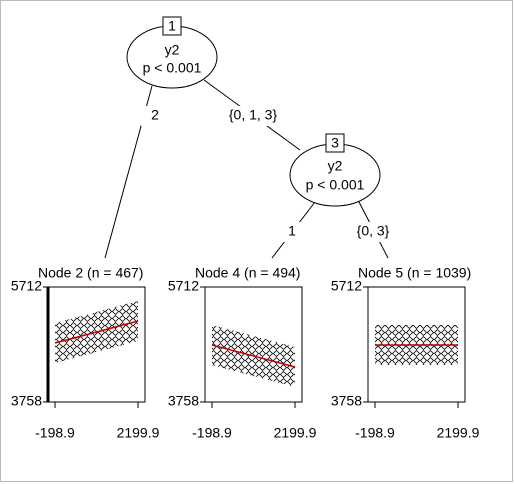  Describe the element at coordinates (247, 273) in the screenshot. I see `panel-title: Node 4 (n = 494)` at that location.